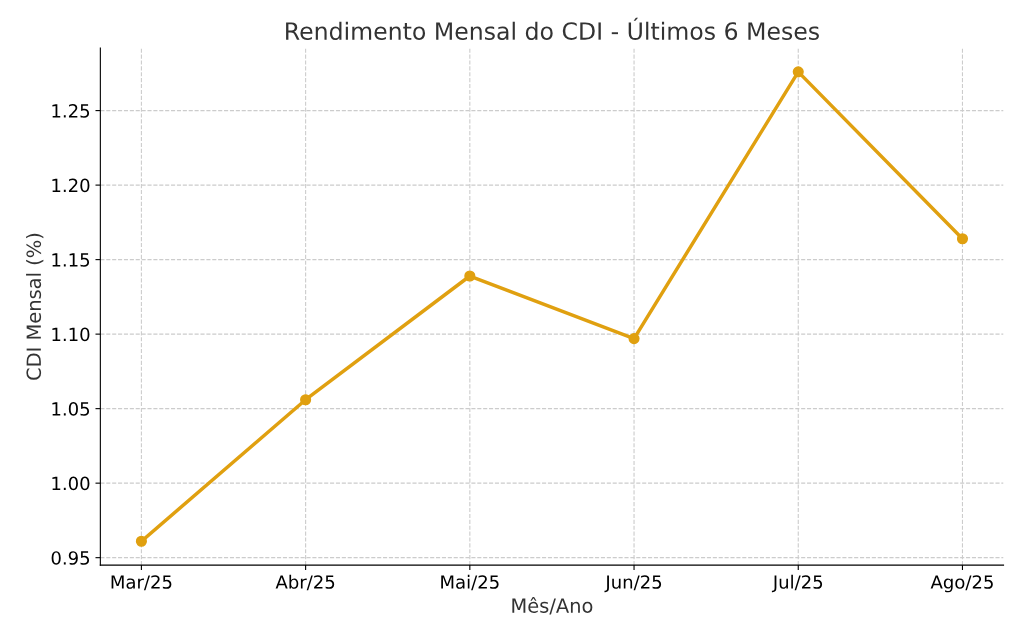 The height and width of the screenshot is (640, 1024). Describe the element at coordinates (961, 584) in the screenshot. I see `x-tick-label: Ago/25` at that location.